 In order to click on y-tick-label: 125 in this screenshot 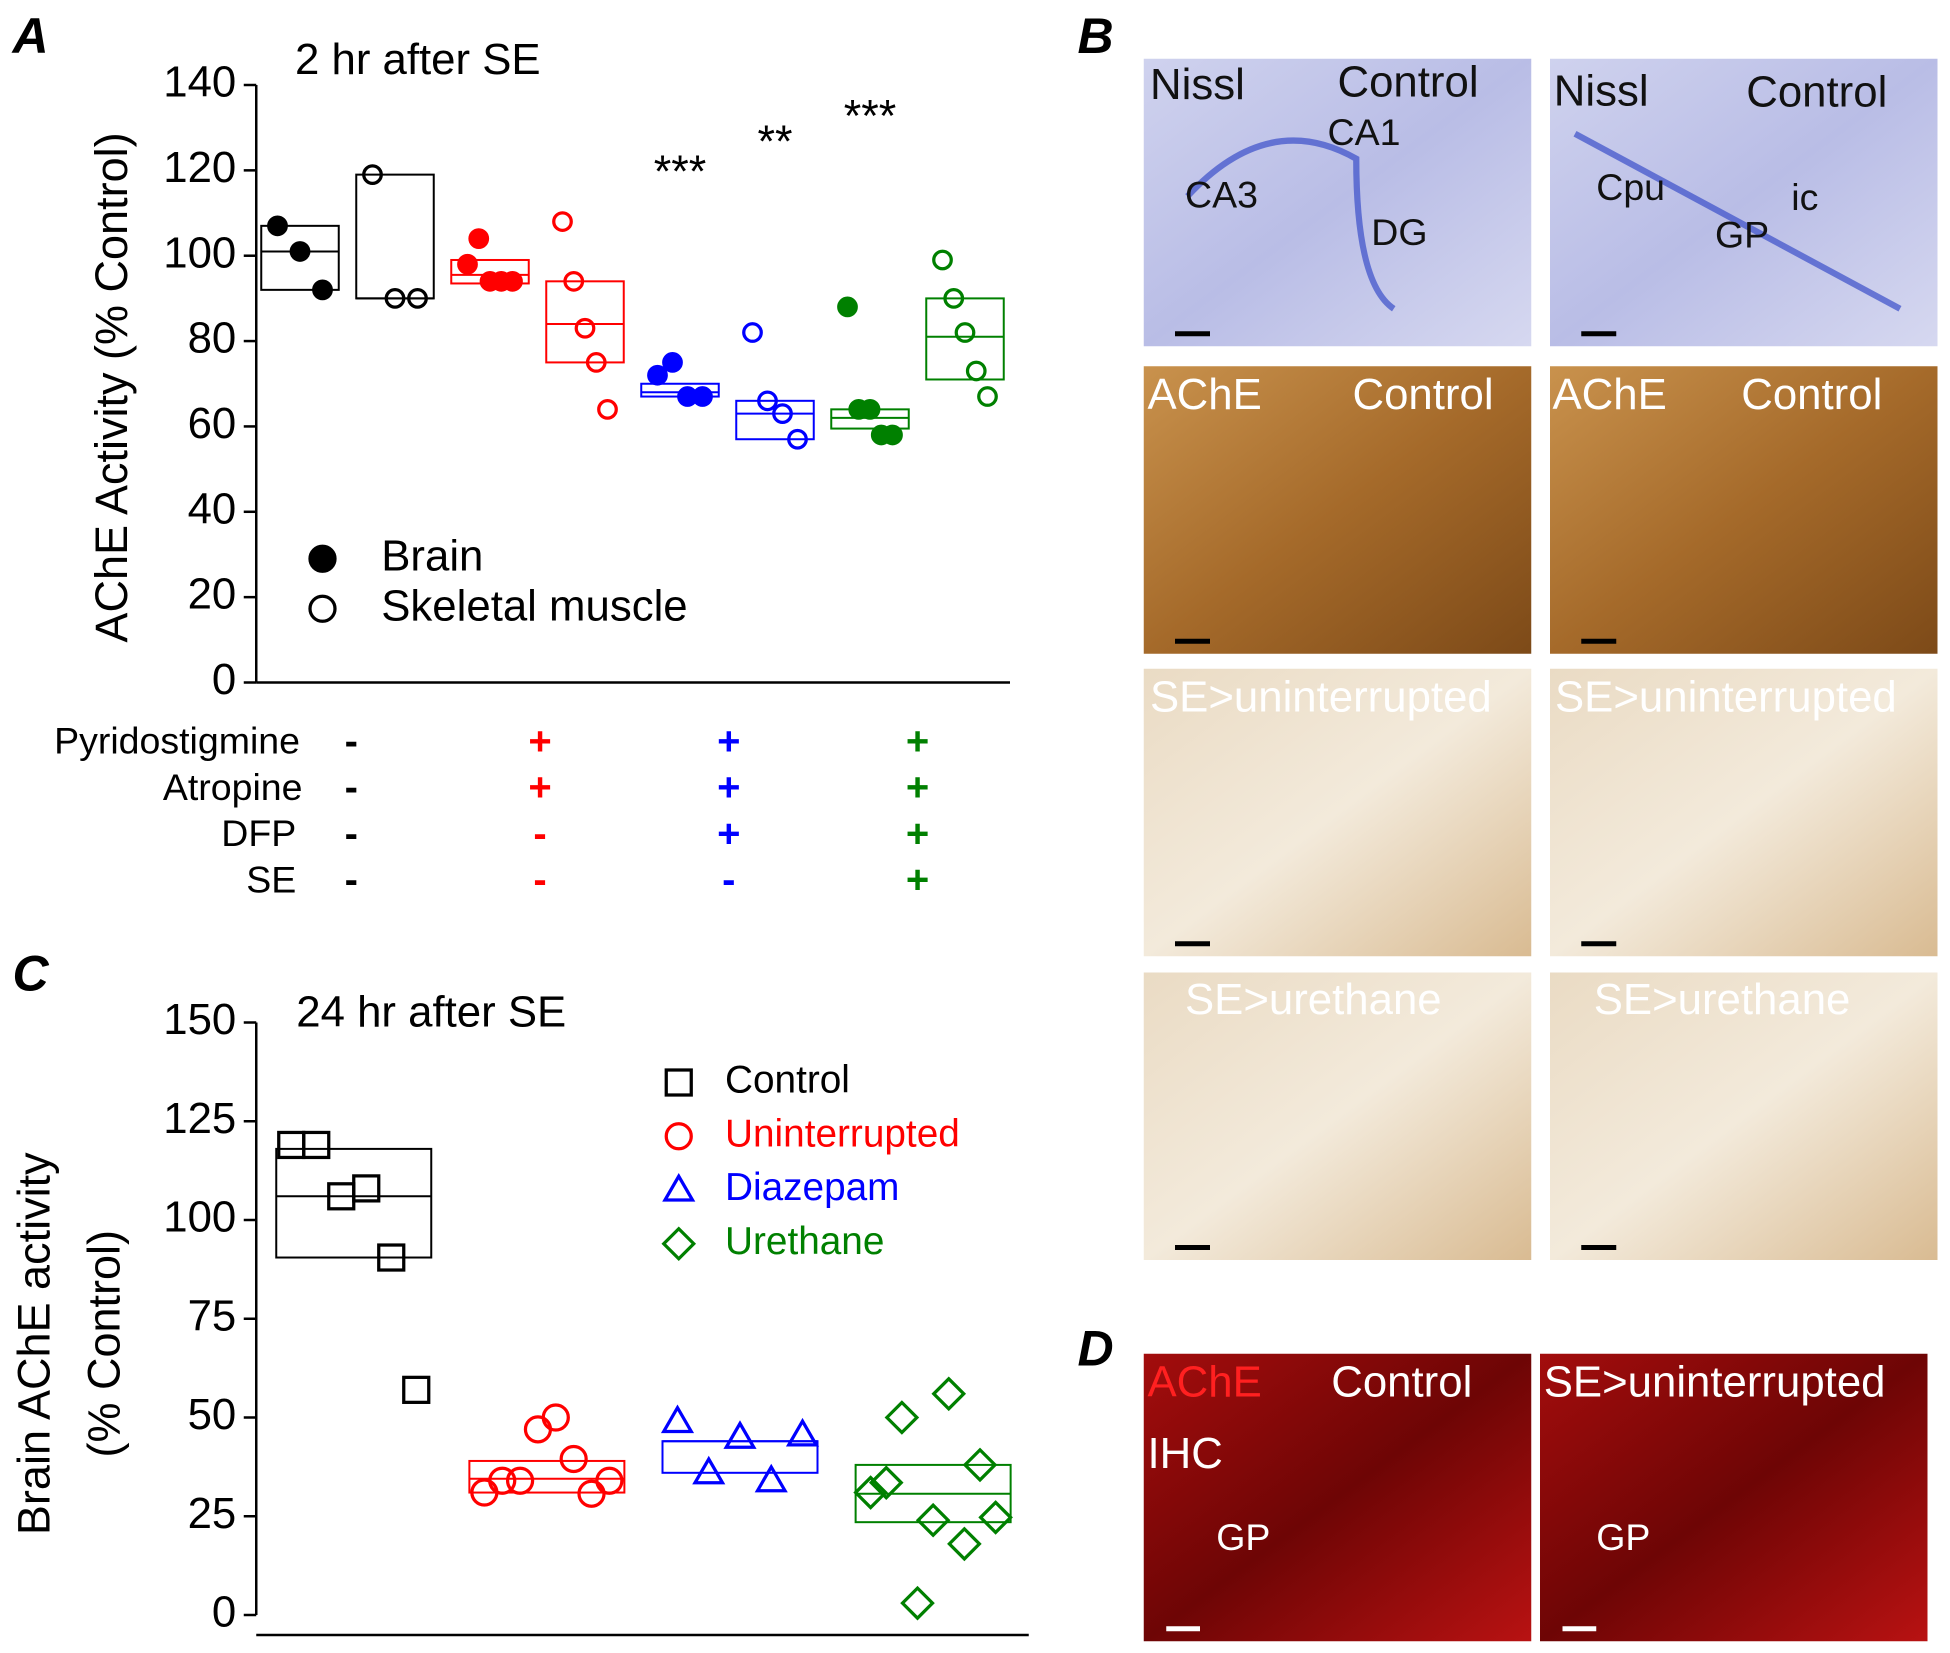, I will do `click(199, 1118)`.